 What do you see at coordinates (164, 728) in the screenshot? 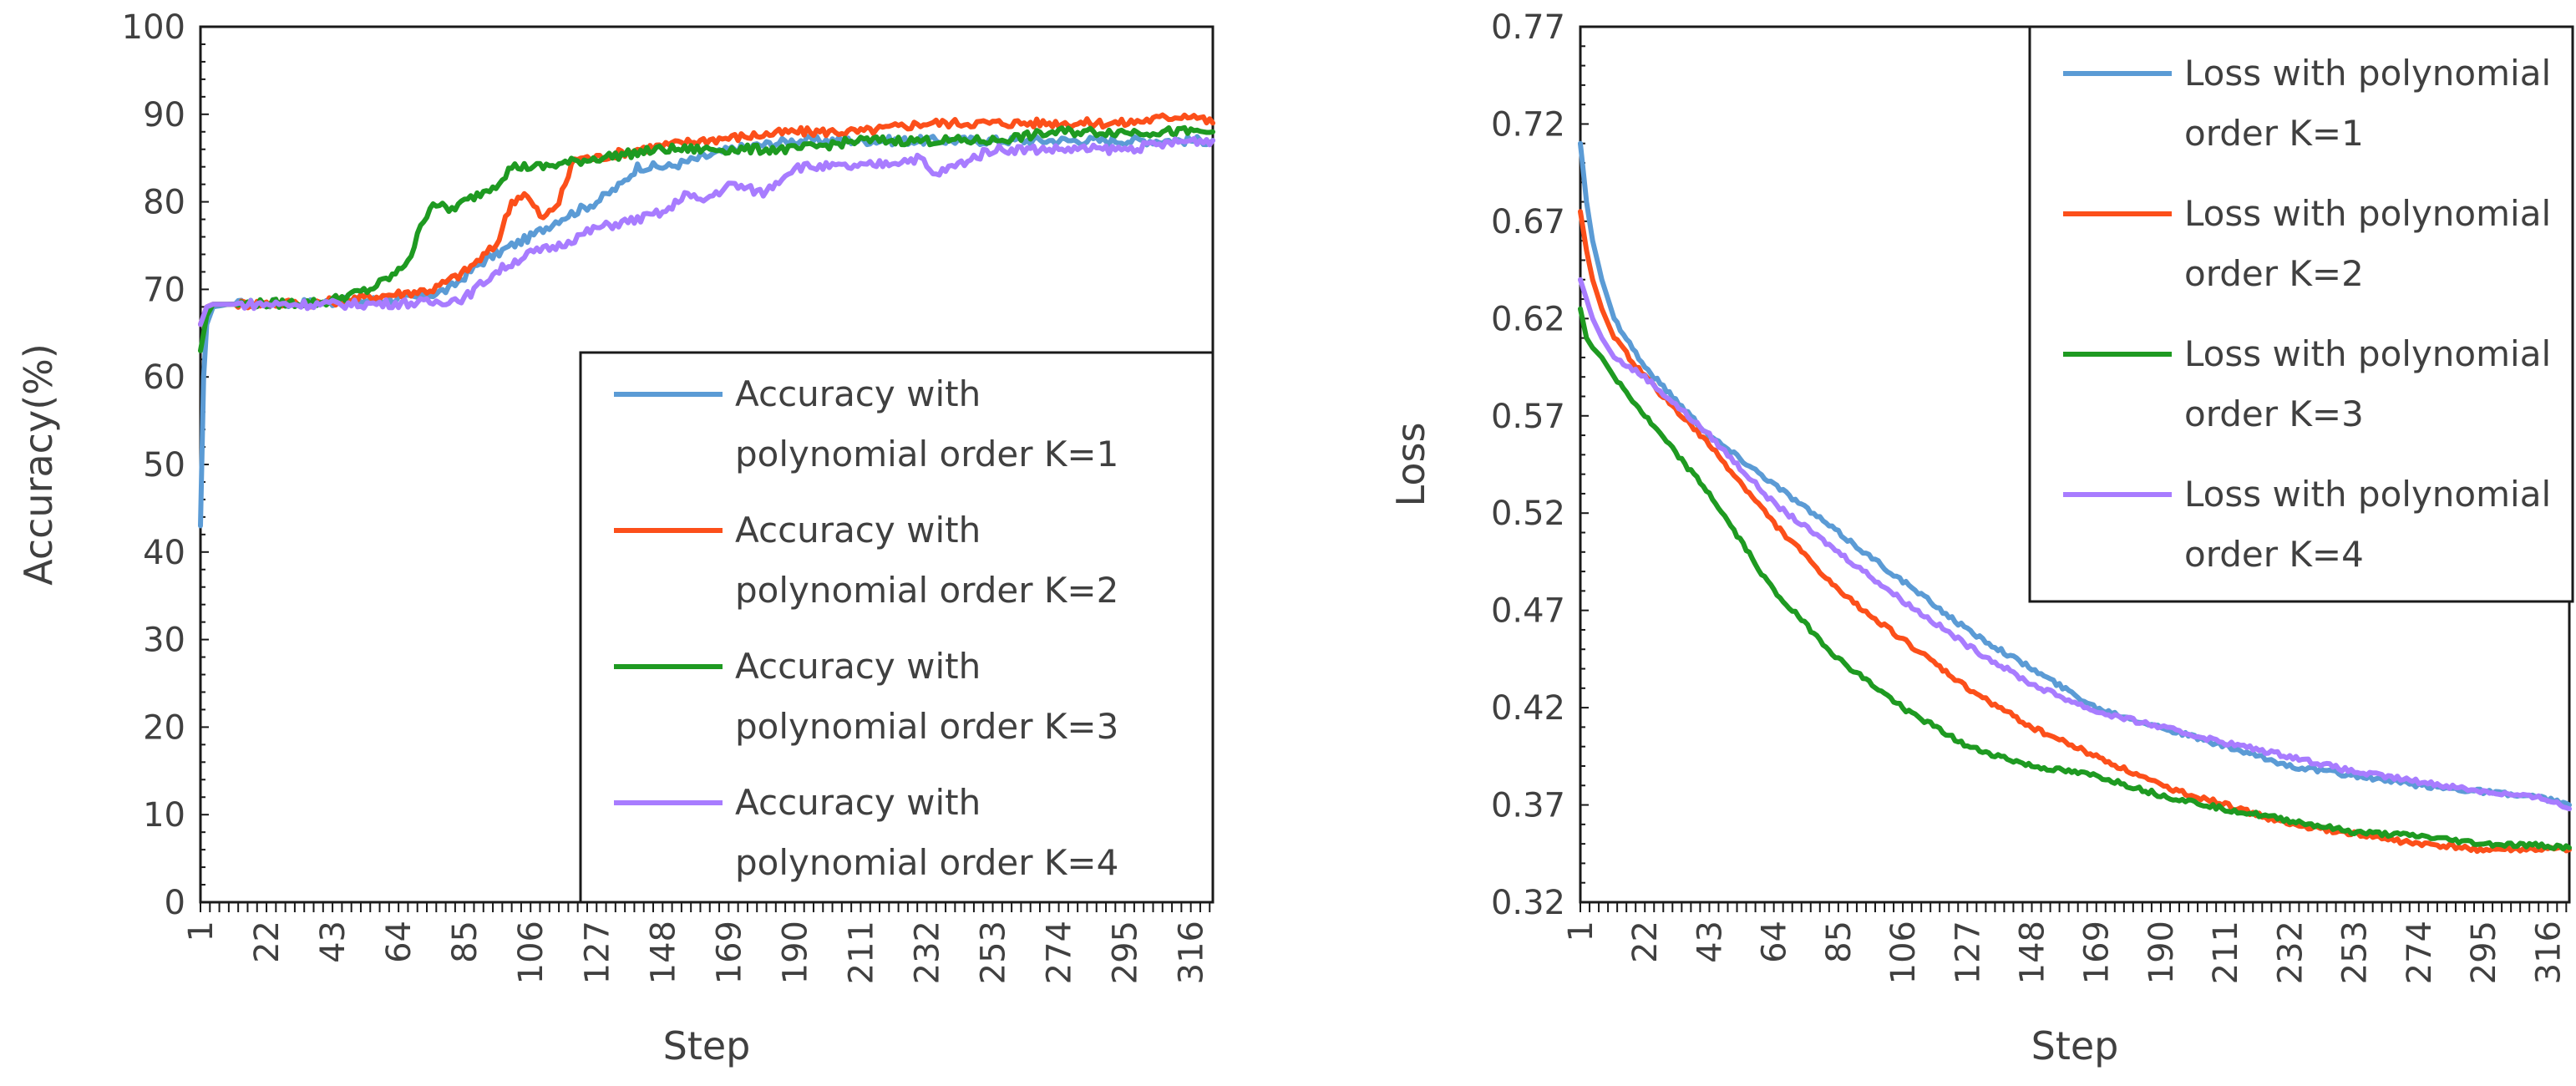
I see `accuracy-y-tick-label: 20` at bounding box center [164, 728].